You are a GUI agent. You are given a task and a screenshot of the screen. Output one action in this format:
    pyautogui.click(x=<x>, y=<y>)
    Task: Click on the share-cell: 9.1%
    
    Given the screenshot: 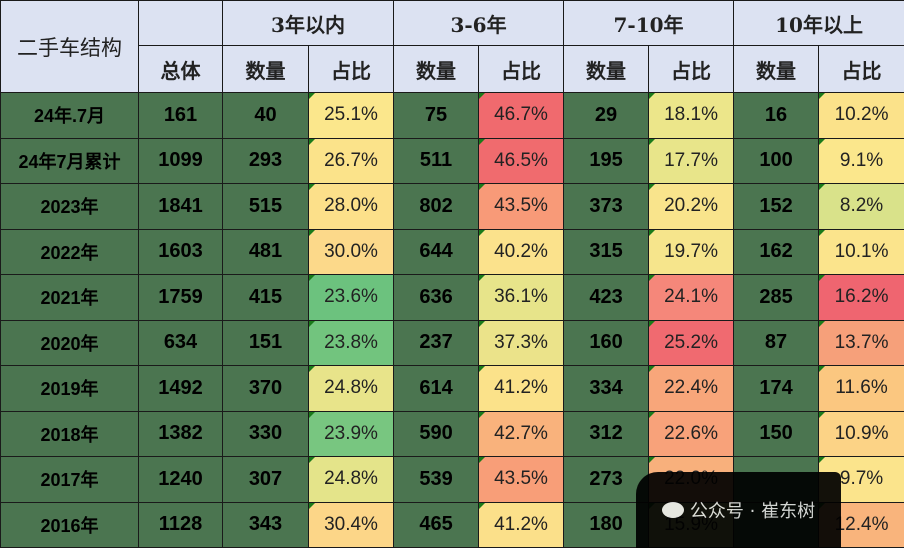 What is the action you would take?
    pyautogui.click(x=861, y=160)
    